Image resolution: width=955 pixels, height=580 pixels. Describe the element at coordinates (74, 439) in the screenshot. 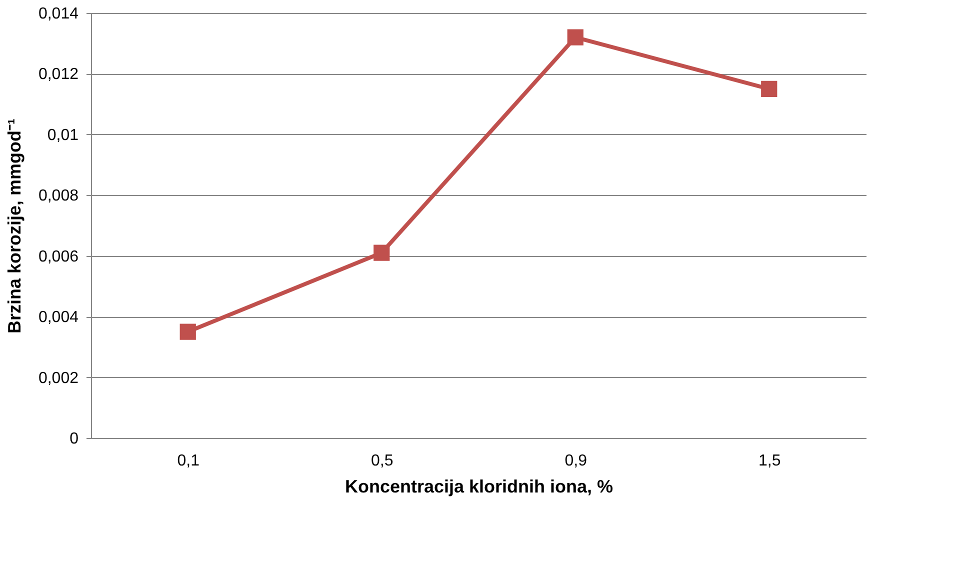

I see `y-tick-label: 0` at that location.